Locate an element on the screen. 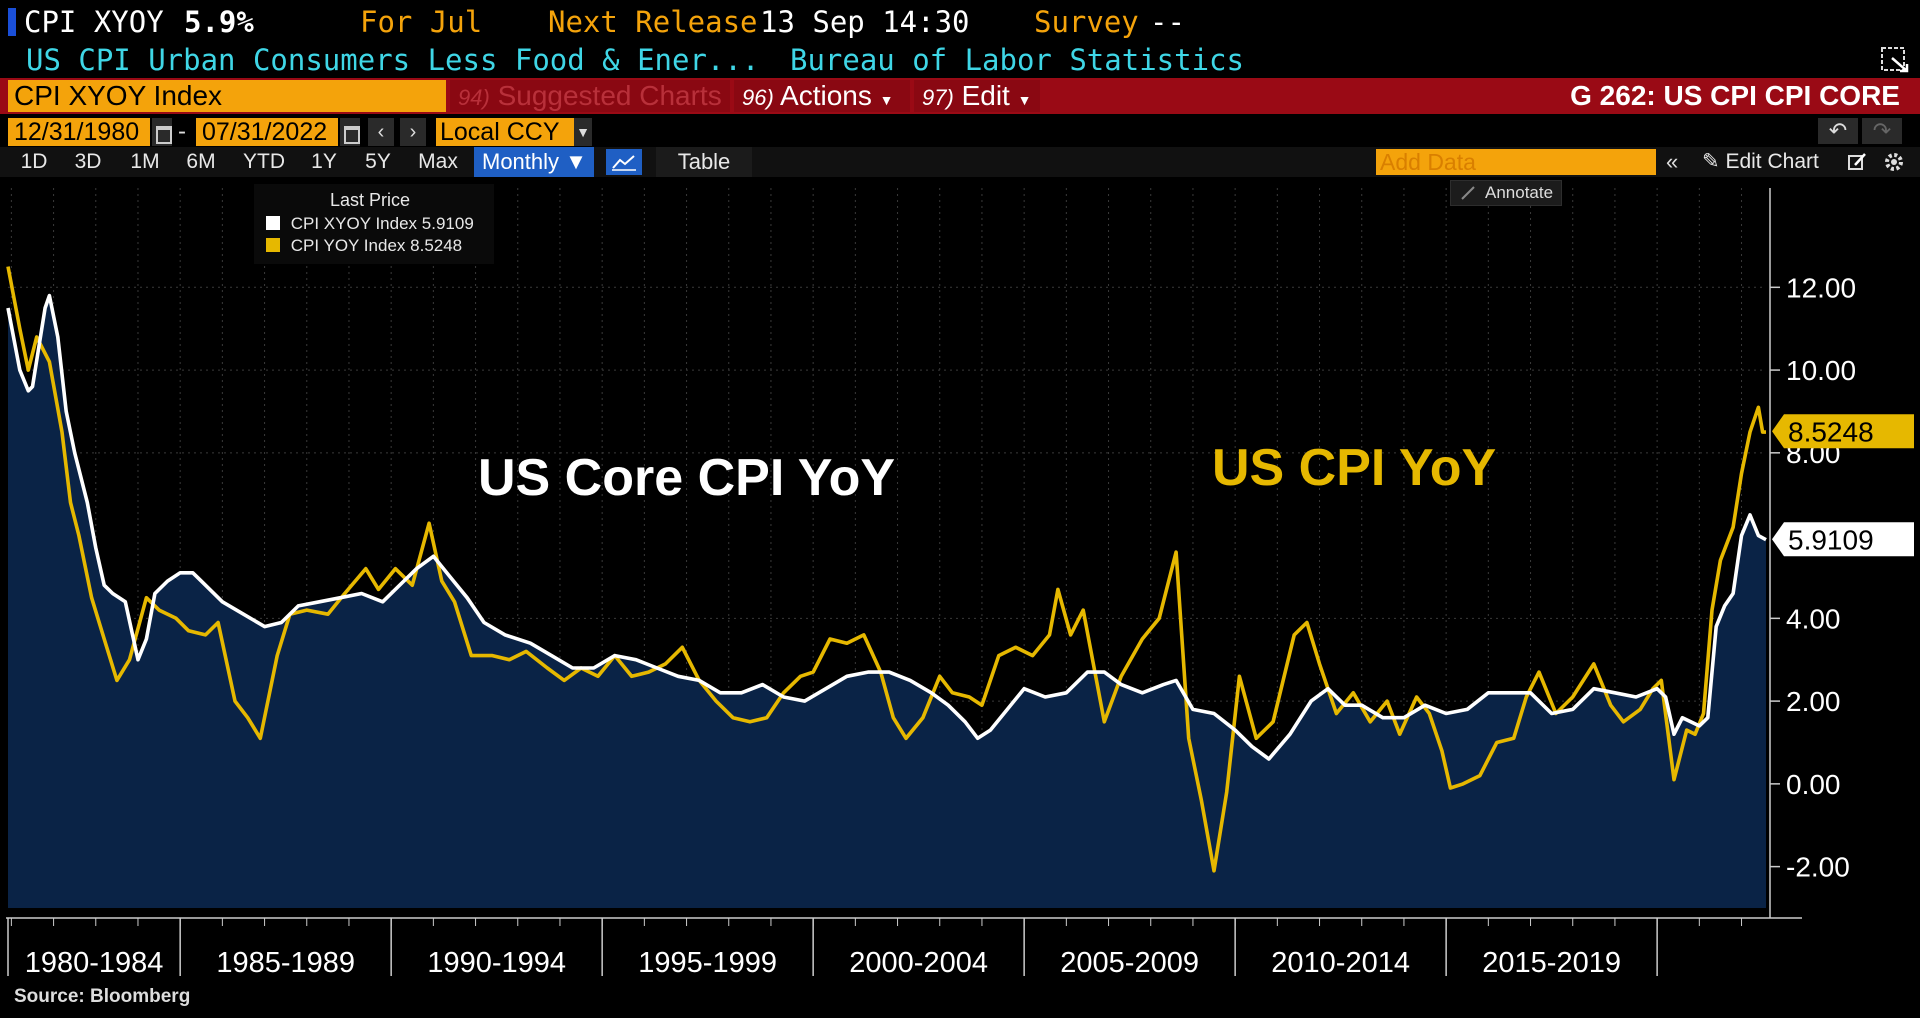 Image resolution: width=1920 pixels, height=1018 pixels. x-tick-label: 2015-2019 is located at coordinates (1551, 961).